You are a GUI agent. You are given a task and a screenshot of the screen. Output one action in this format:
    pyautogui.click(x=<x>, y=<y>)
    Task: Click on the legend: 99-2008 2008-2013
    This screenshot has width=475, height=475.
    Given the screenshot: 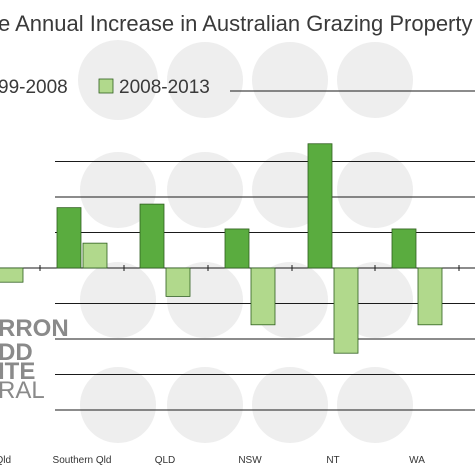 What is the action you would take?
    pyautogui.click(x=105, y=87)
    